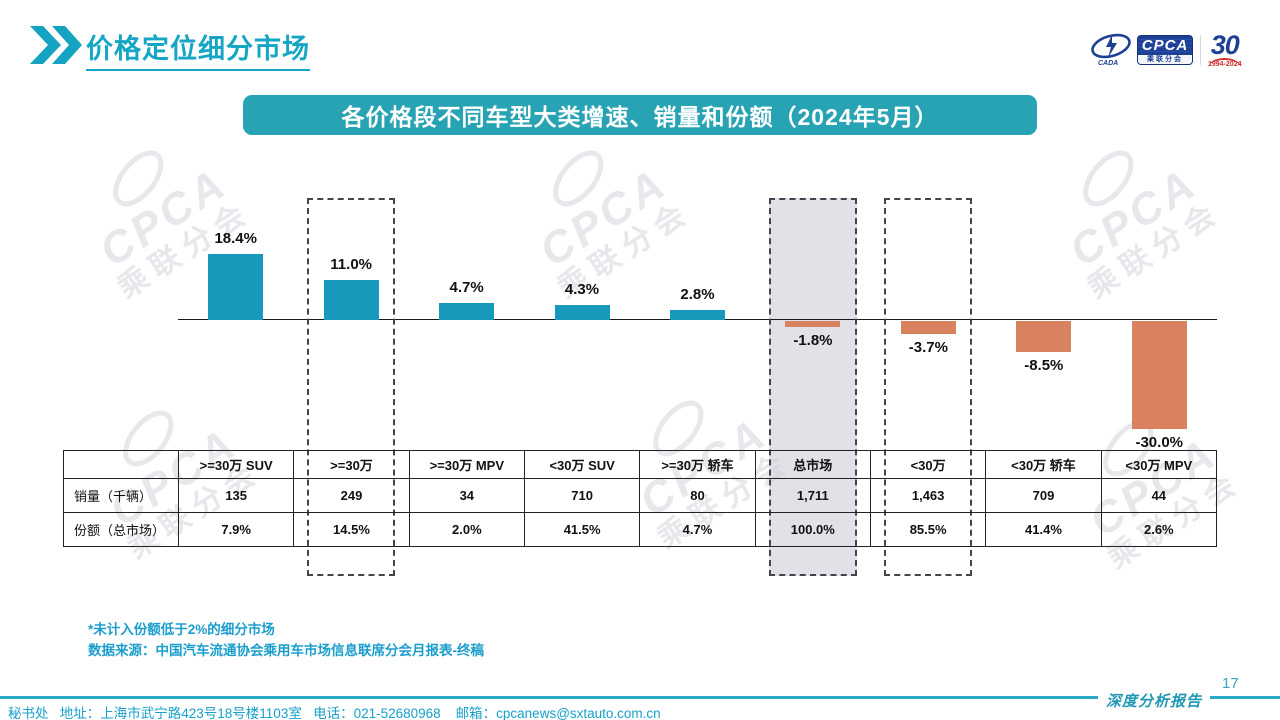 Image resolution: width=1280 pixels, height=720 pixels. What do you see at coordinates (582, 289) in the screenshot?
I see `bar-value-label: 4.3%` at bounding box center [582, 289].